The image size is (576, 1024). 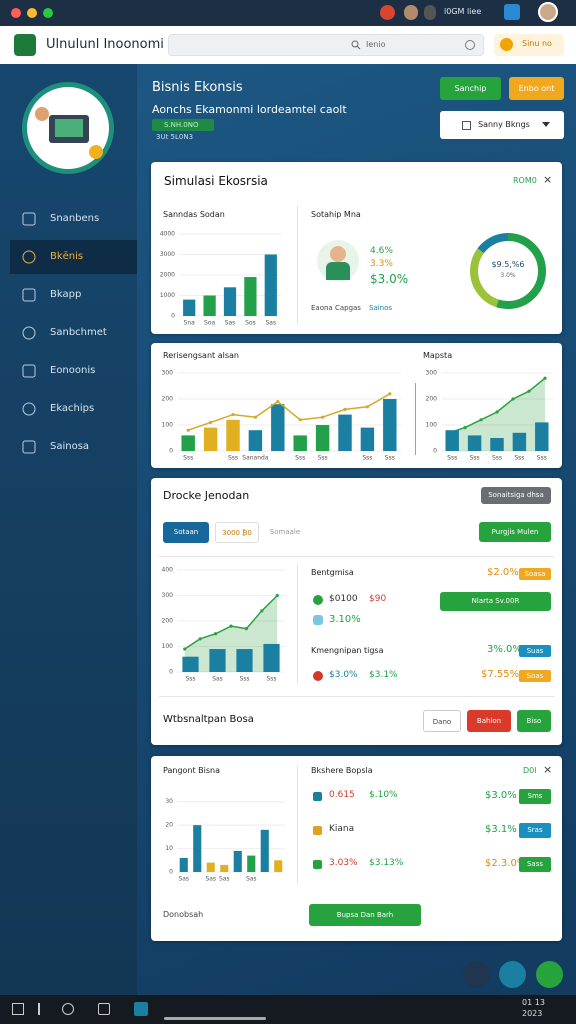 I want to click on footer-button: Dano, so click(x=442, y=721).